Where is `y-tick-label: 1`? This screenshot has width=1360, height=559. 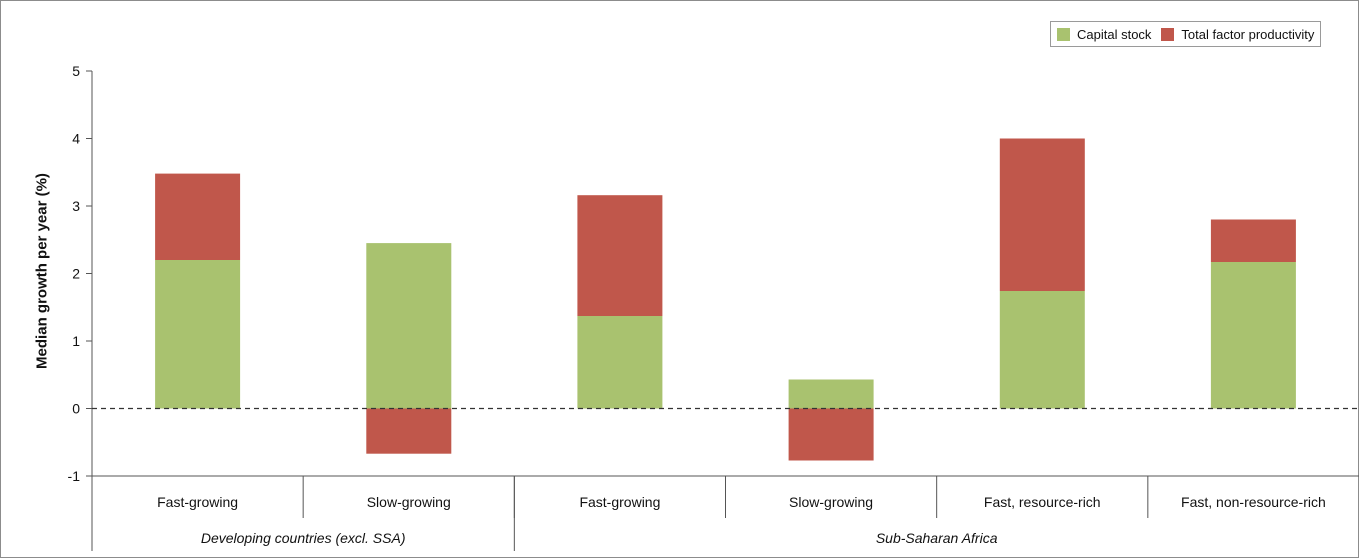
y-tick-label: 1 is located at coordinates (76, 341).